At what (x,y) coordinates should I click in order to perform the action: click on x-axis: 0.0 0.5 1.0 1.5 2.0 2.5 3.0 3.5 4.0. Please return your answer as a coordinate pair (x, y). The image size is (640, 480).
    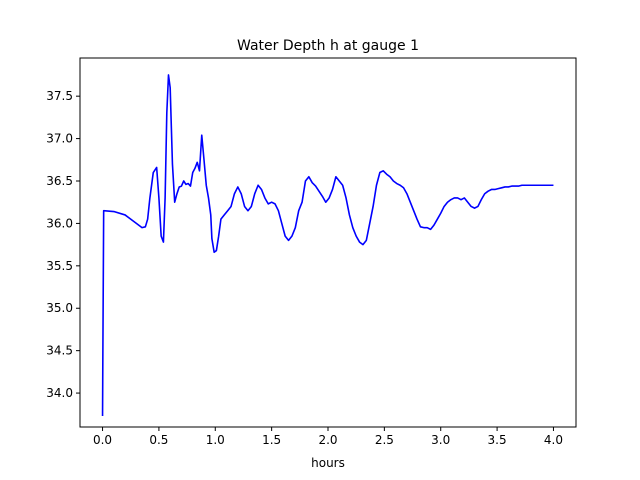
    Looking at the image, I should click on (328, 437).